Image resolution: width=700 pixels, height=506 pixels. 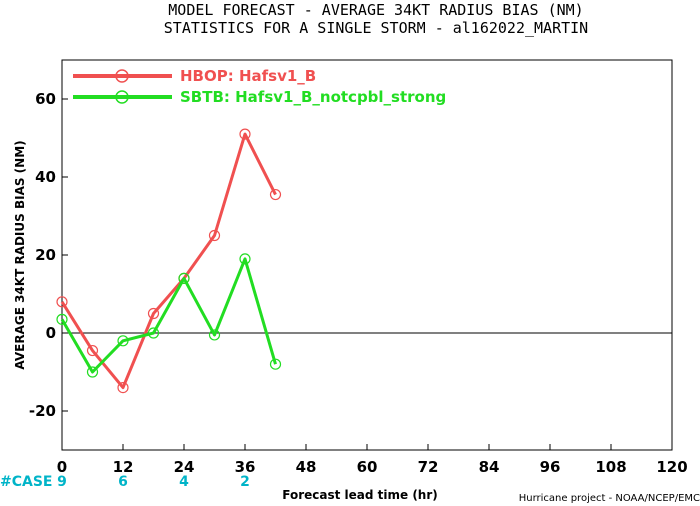 I want to click on x-tick-label: 108, so click(x=610, y=467).